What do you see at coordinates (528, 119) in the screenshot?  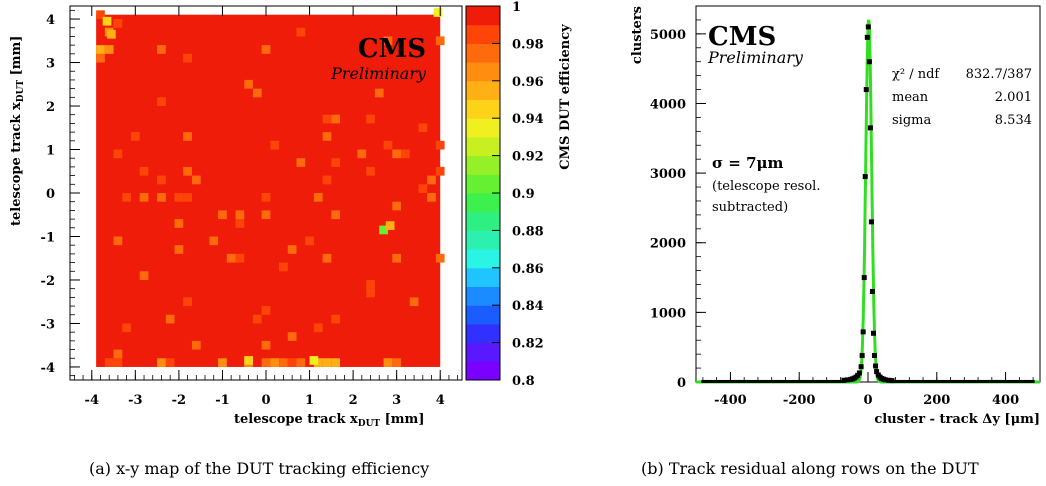 I see `colorbar-tick-label: 0.94` at bounding box center [528, 119].